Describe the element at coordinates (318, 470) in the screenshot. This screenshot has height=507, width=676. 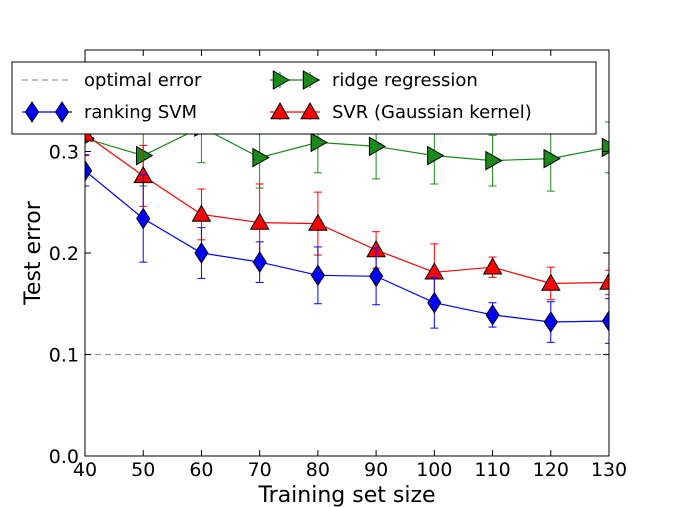
I see `x-tick-label: 80` at that location.